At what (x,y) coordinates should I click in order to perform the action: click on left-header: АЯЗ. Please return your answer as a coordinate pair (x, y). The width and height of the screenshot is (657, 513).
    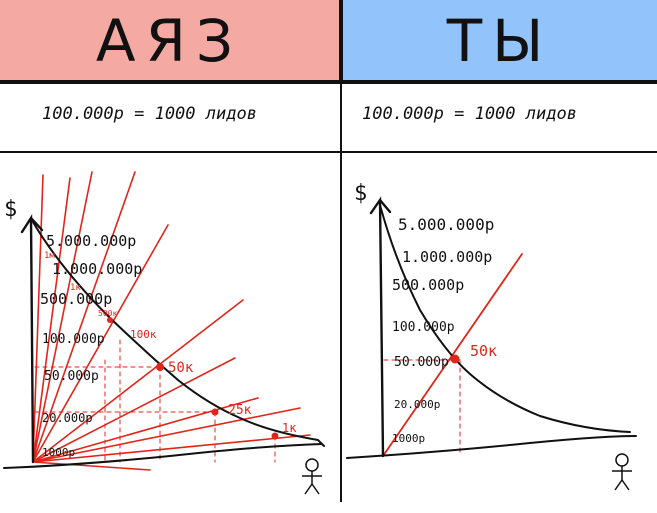
    Looking at the image, I should click on (169, 41).